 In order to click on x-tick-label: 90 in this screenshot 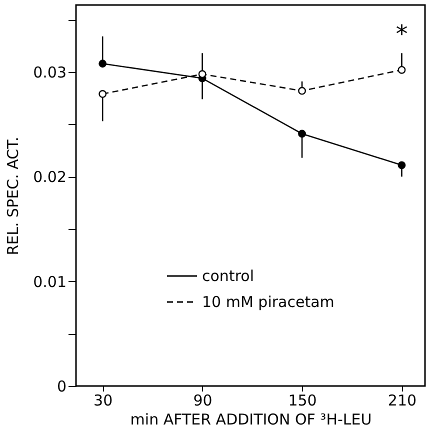, I will do `click(202, 401)`.